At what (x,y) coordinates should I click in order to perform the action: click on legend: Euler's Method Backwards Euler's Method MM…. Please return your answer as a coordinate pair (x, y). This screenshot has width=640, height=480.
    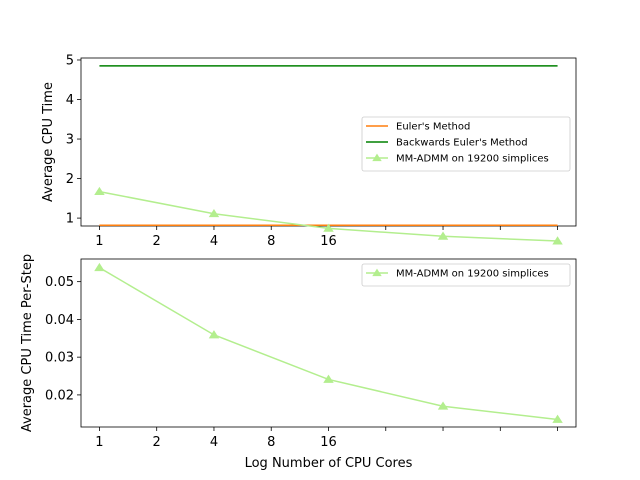
    Looking at the image, I should click on (466, 144).